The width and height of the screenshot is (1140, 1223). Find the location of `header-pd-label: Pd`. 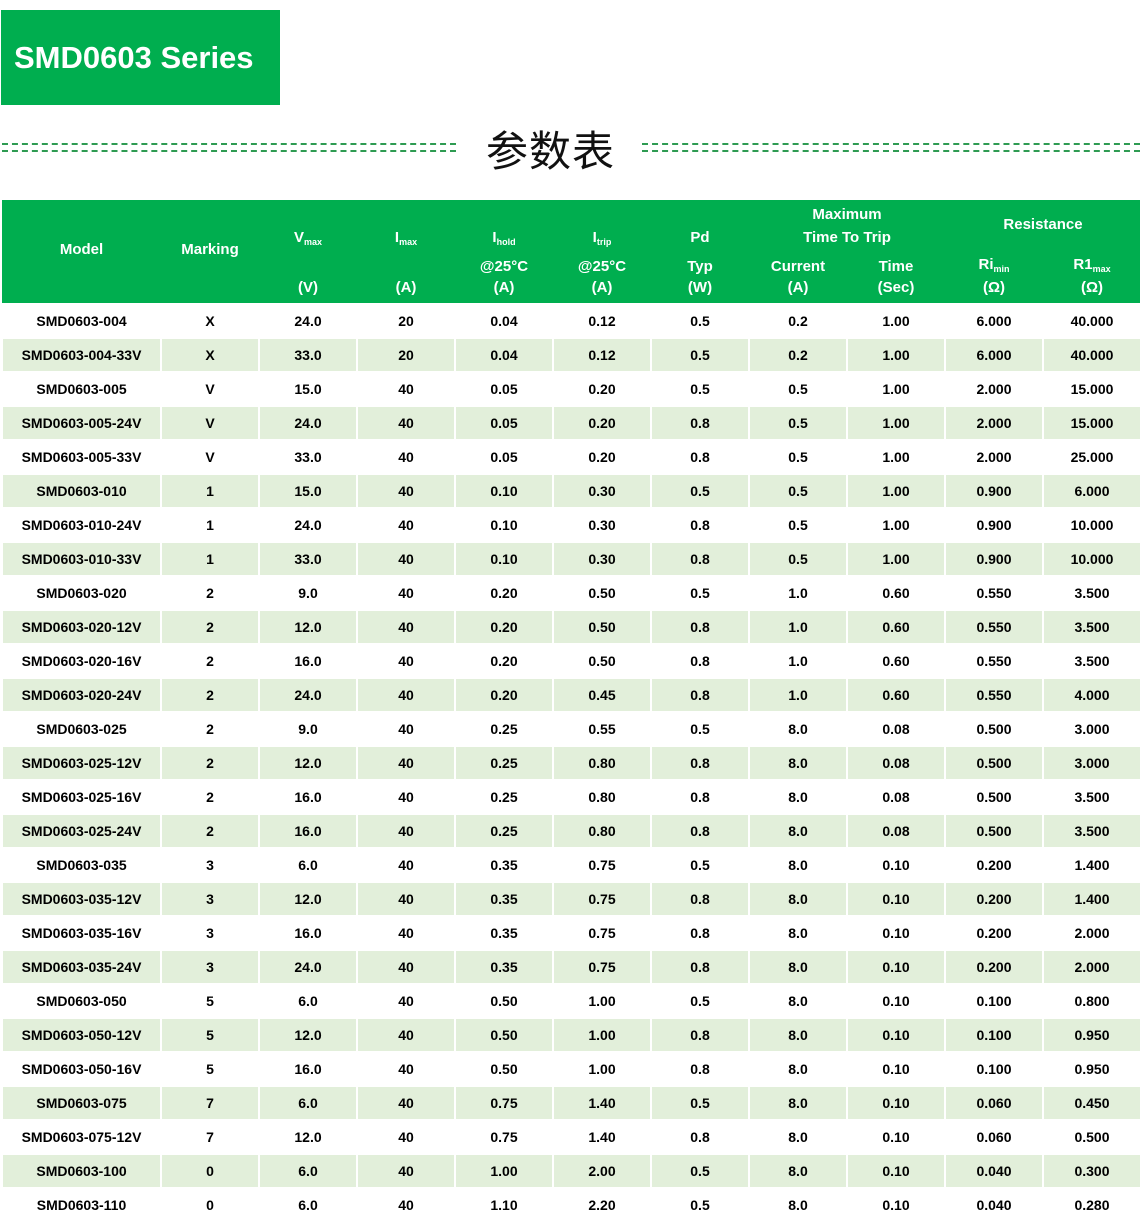

header-pd-label: Pd is located at coordinates (700, 237).